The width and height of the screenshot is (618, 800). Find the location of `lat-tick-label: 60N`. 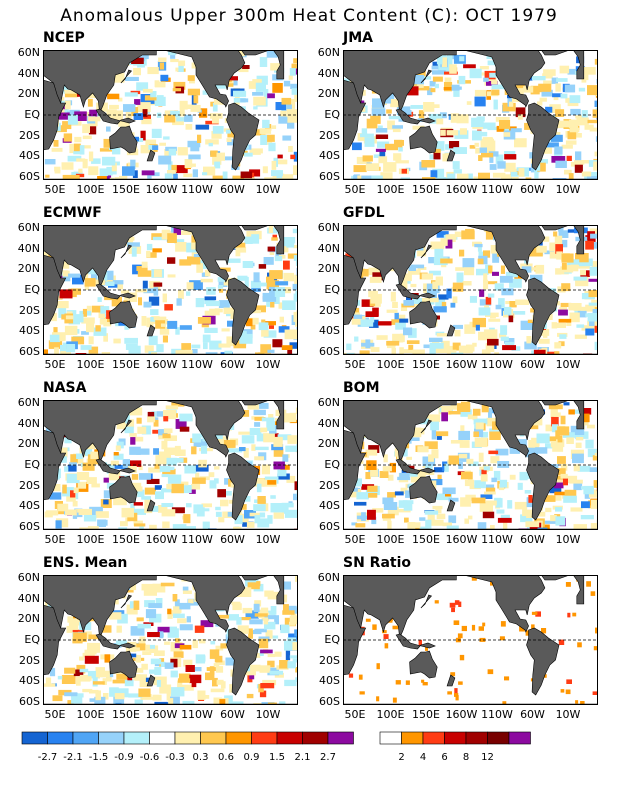

lat-tick-label: 60N is located at coordinates (28, 227).